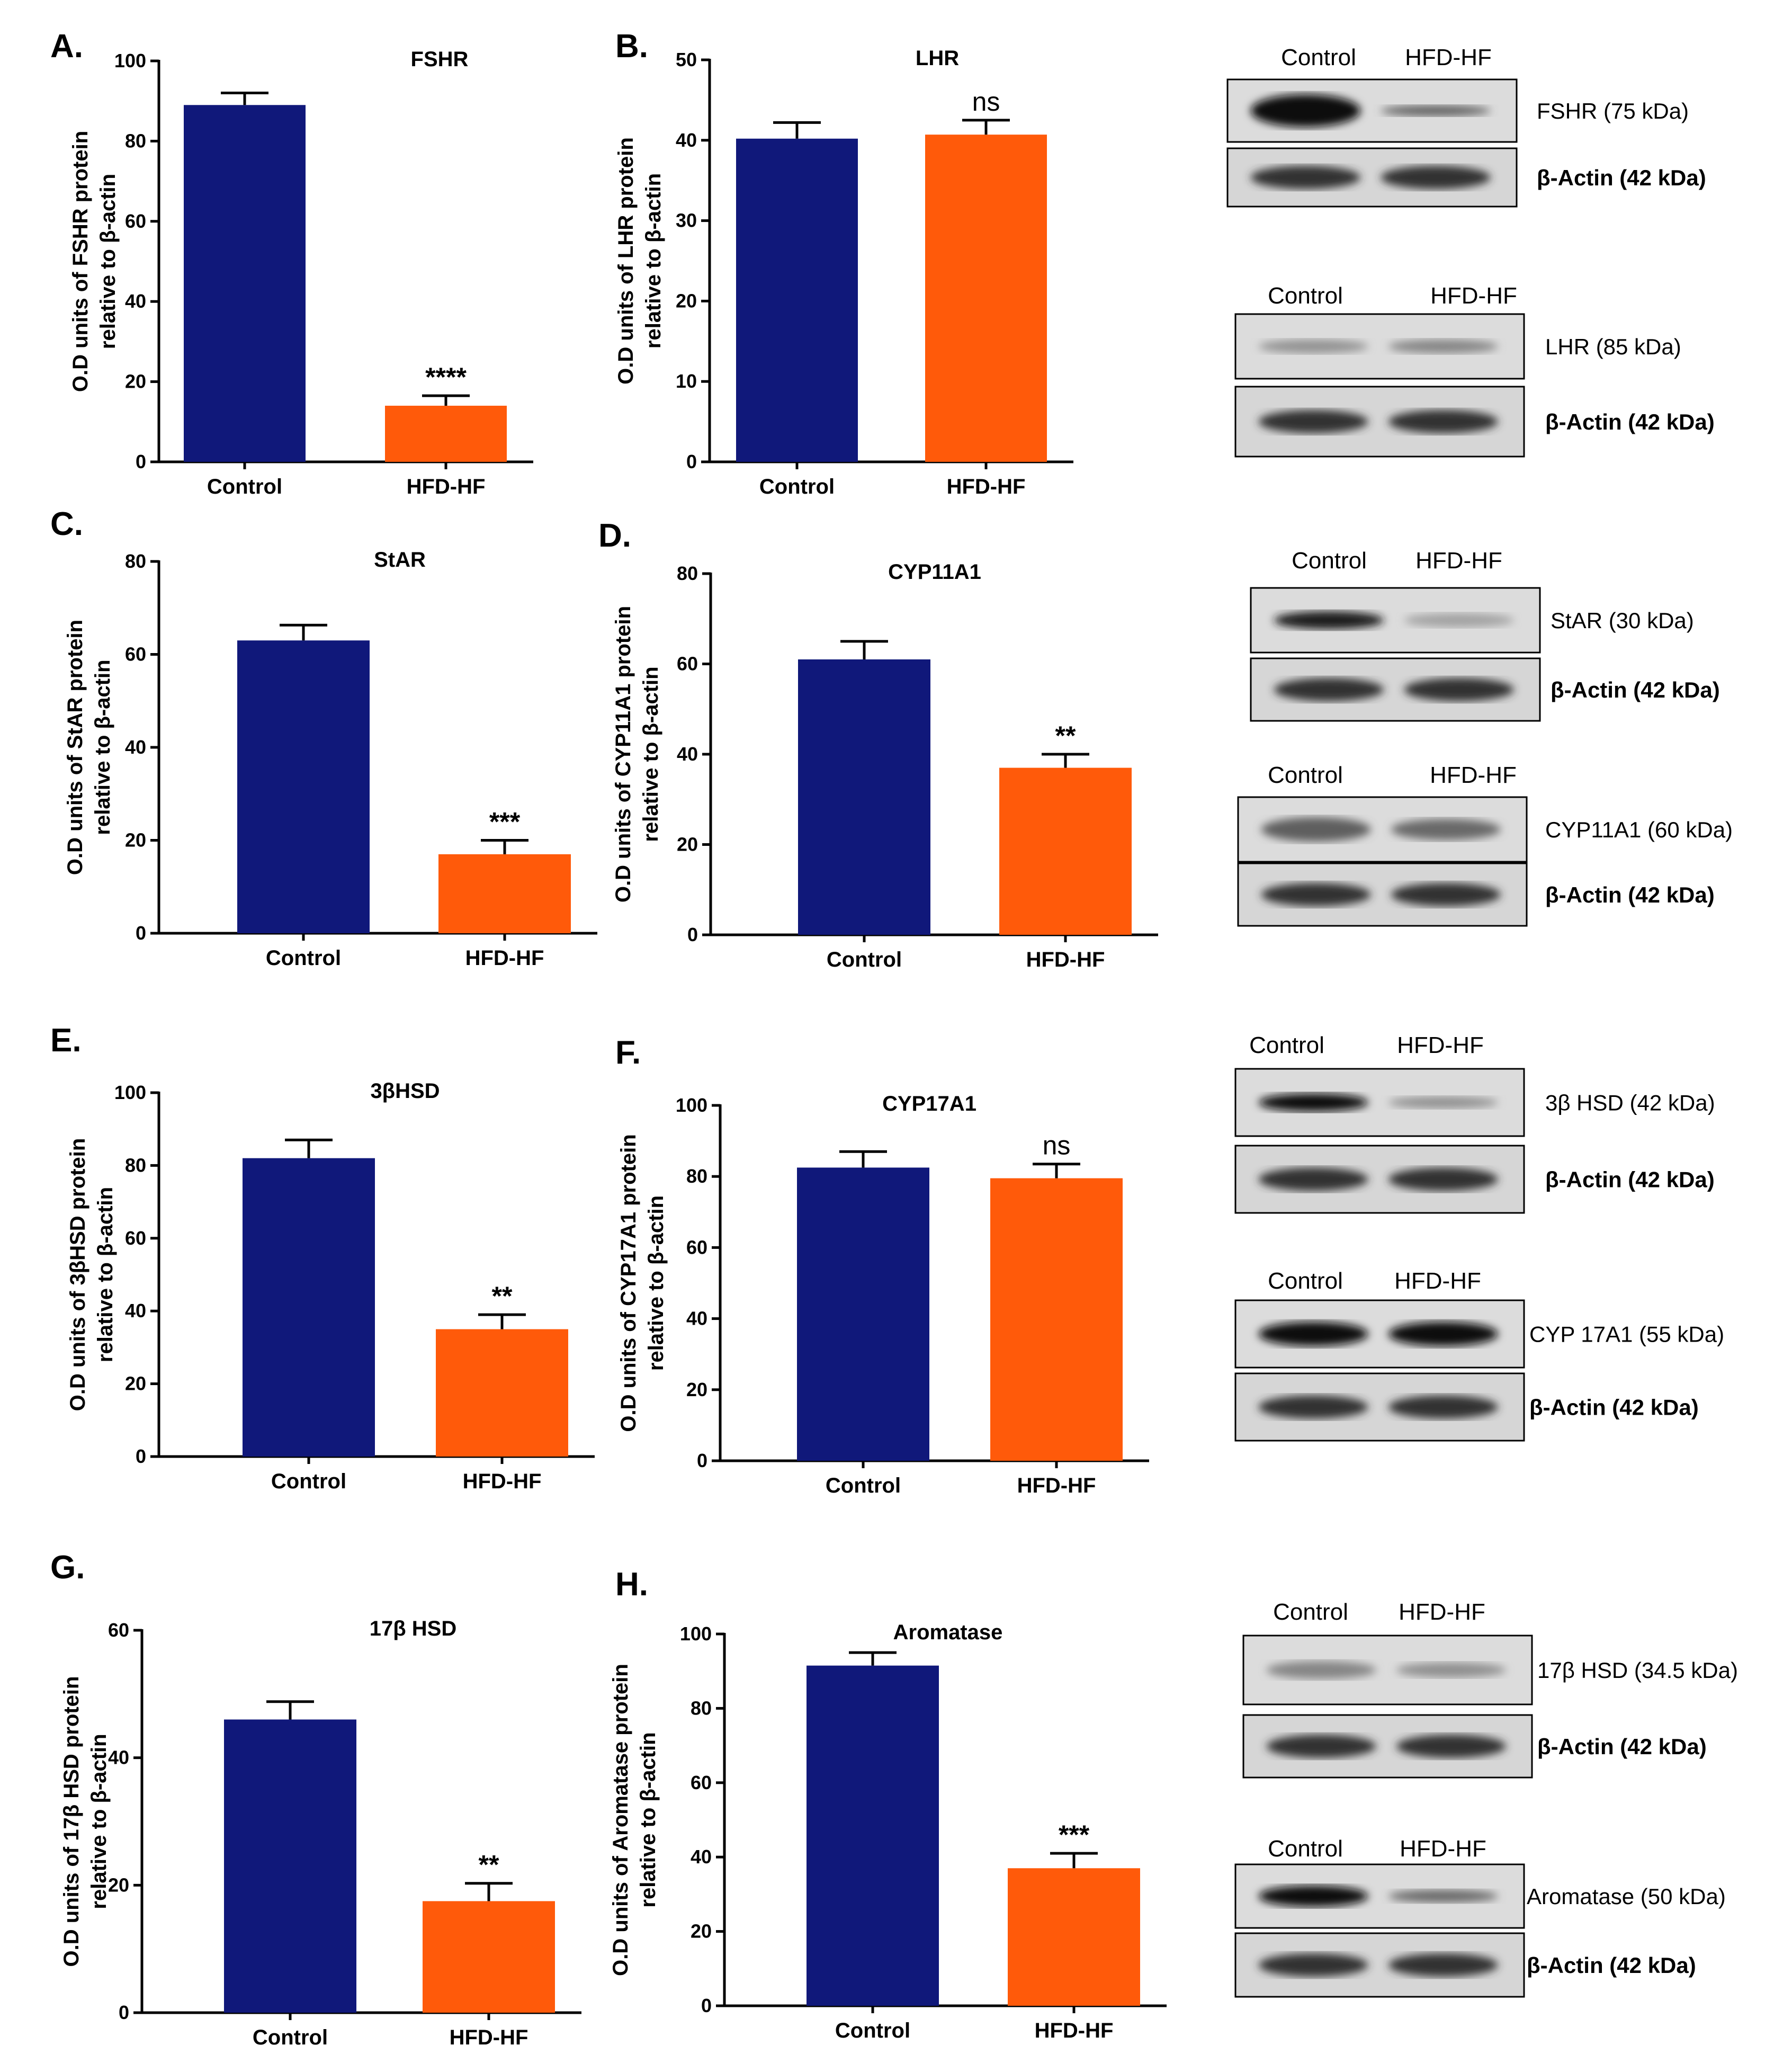 This screenshot has width=1792, height=2072. I want to click on blot-target-label: FSHR (75 kDa), so click(1613, 111).